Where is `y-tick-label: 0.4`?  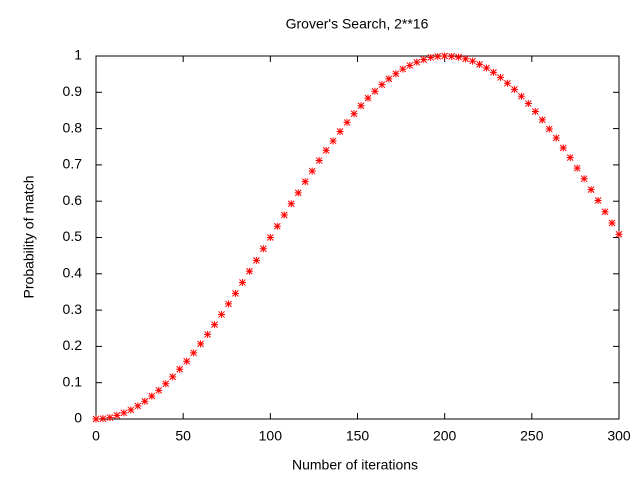
y-tick-label: 0.4 is located at coordinates (73, 273).